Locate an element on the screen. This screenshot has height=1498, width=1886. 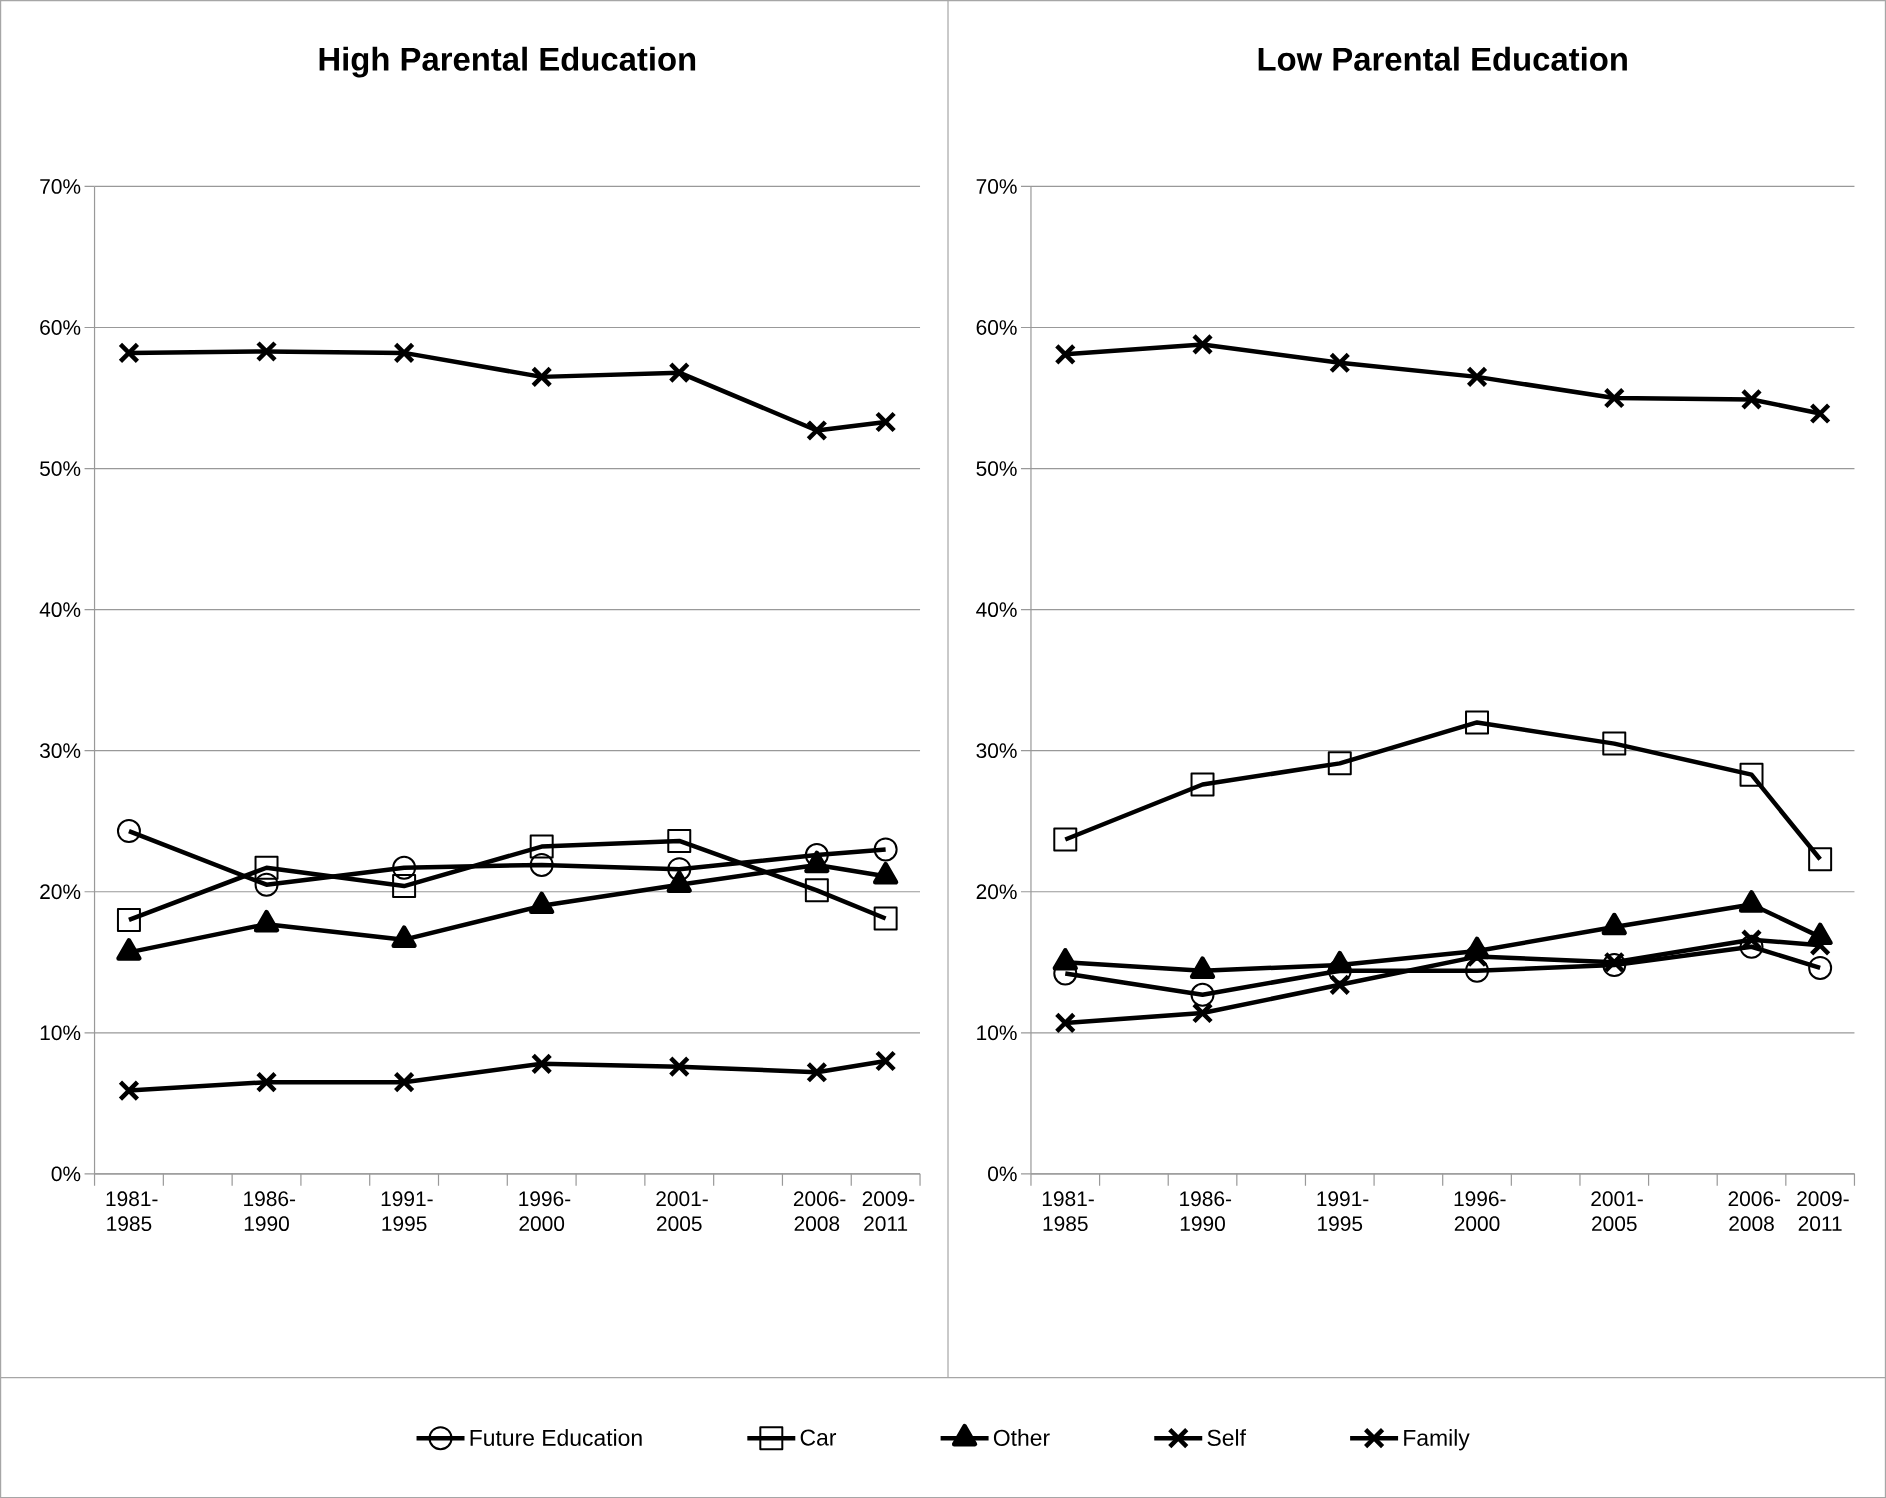
chart-title: Low Parental Education is located at coordinates (1442, 58).